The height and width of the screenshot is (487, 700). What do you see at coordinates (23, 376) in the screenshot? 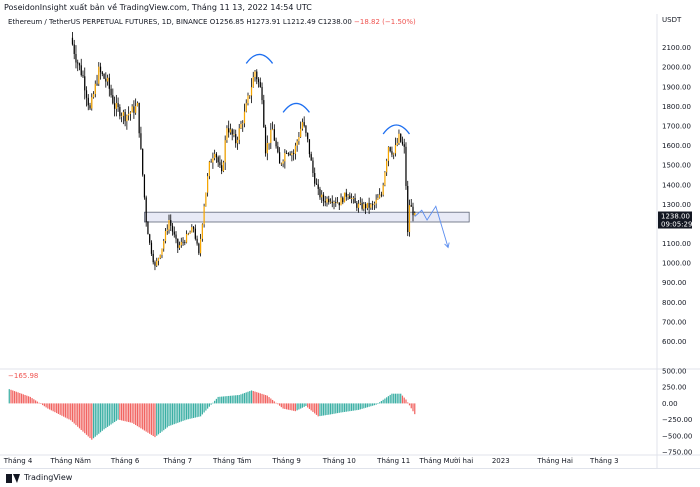
I see `oscillator-legend: −165.98` at bounding box center [23, 376].